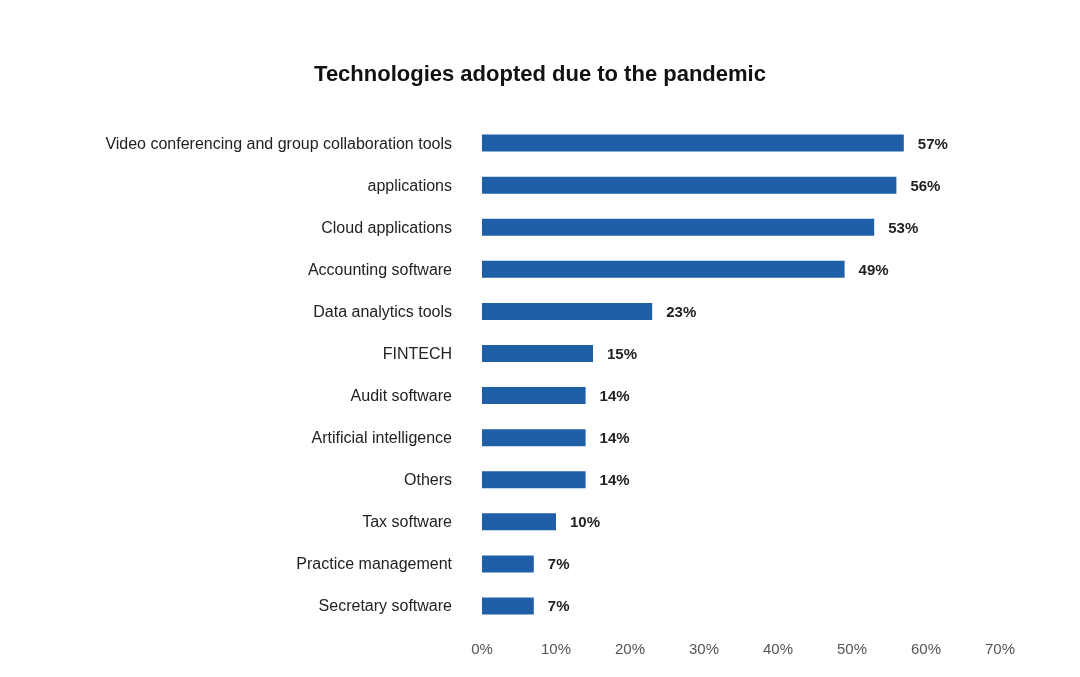 The image size is (1080, 677). I want to click on chart-title: Technologies adopted due to the pandemic, so click(540, 73).